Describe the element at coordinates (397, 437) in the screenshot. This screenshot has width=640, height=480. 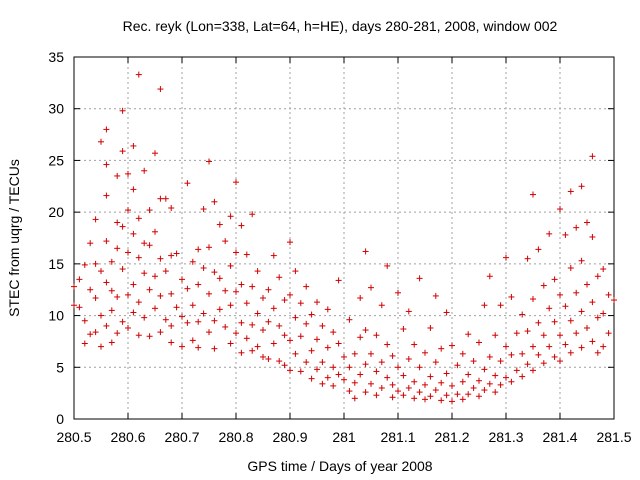
I see `x-tick-label: 281.1` at that location.